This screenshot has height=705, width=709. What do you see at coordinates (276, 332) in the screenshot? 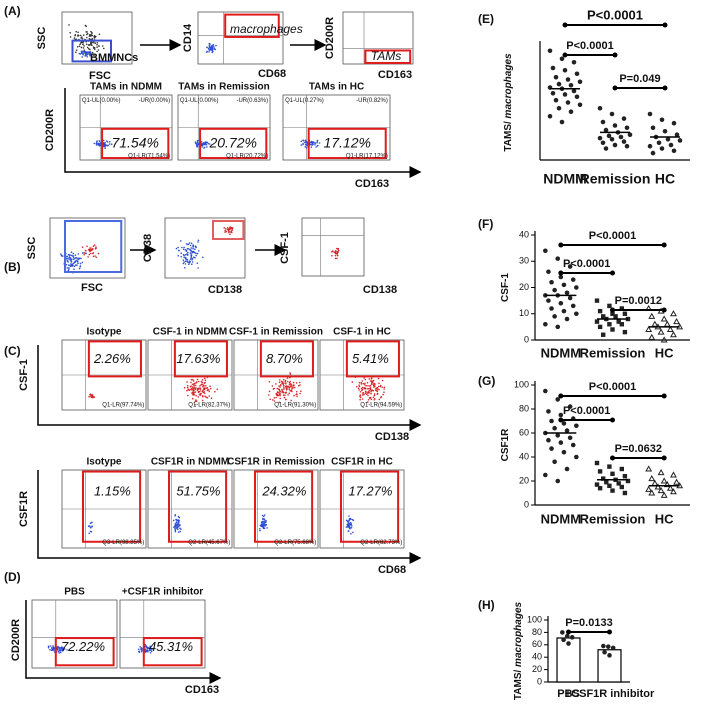
I see `plot-title: CSF-1 in Remission` at bounding box center [276, 332].